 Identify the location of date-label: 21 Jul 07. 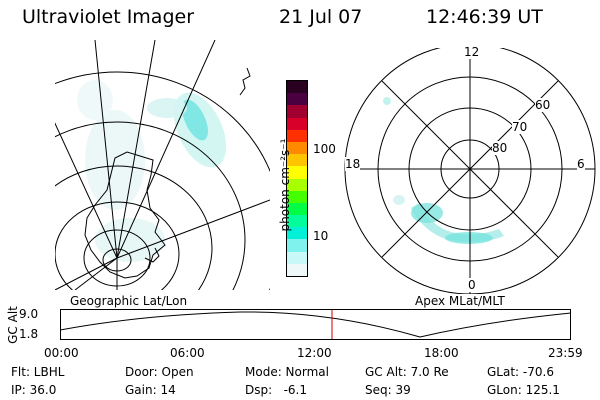
(321, 17).